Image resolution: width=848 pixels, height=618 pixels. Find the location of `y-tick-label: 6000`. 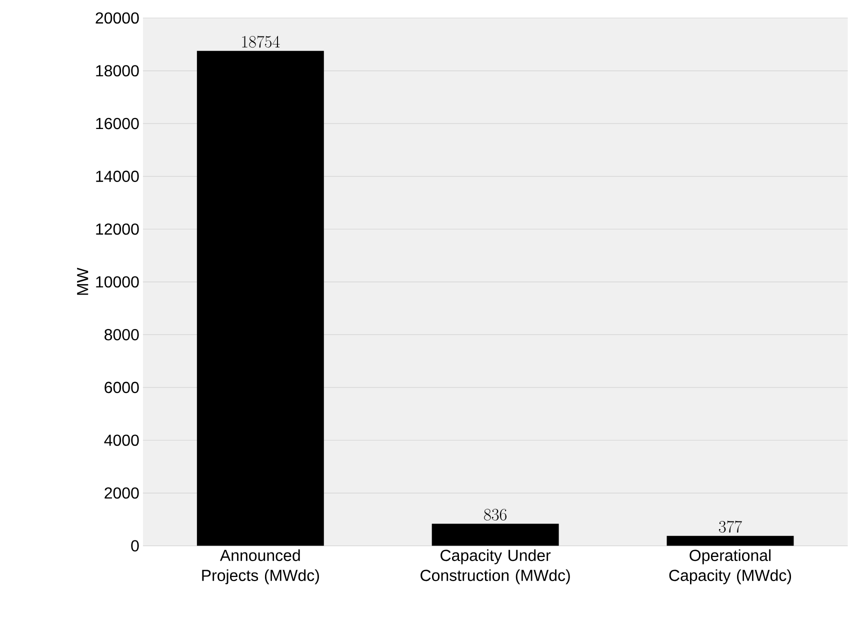

y-tick-label: 6000 is located at coordinates (121, 388).